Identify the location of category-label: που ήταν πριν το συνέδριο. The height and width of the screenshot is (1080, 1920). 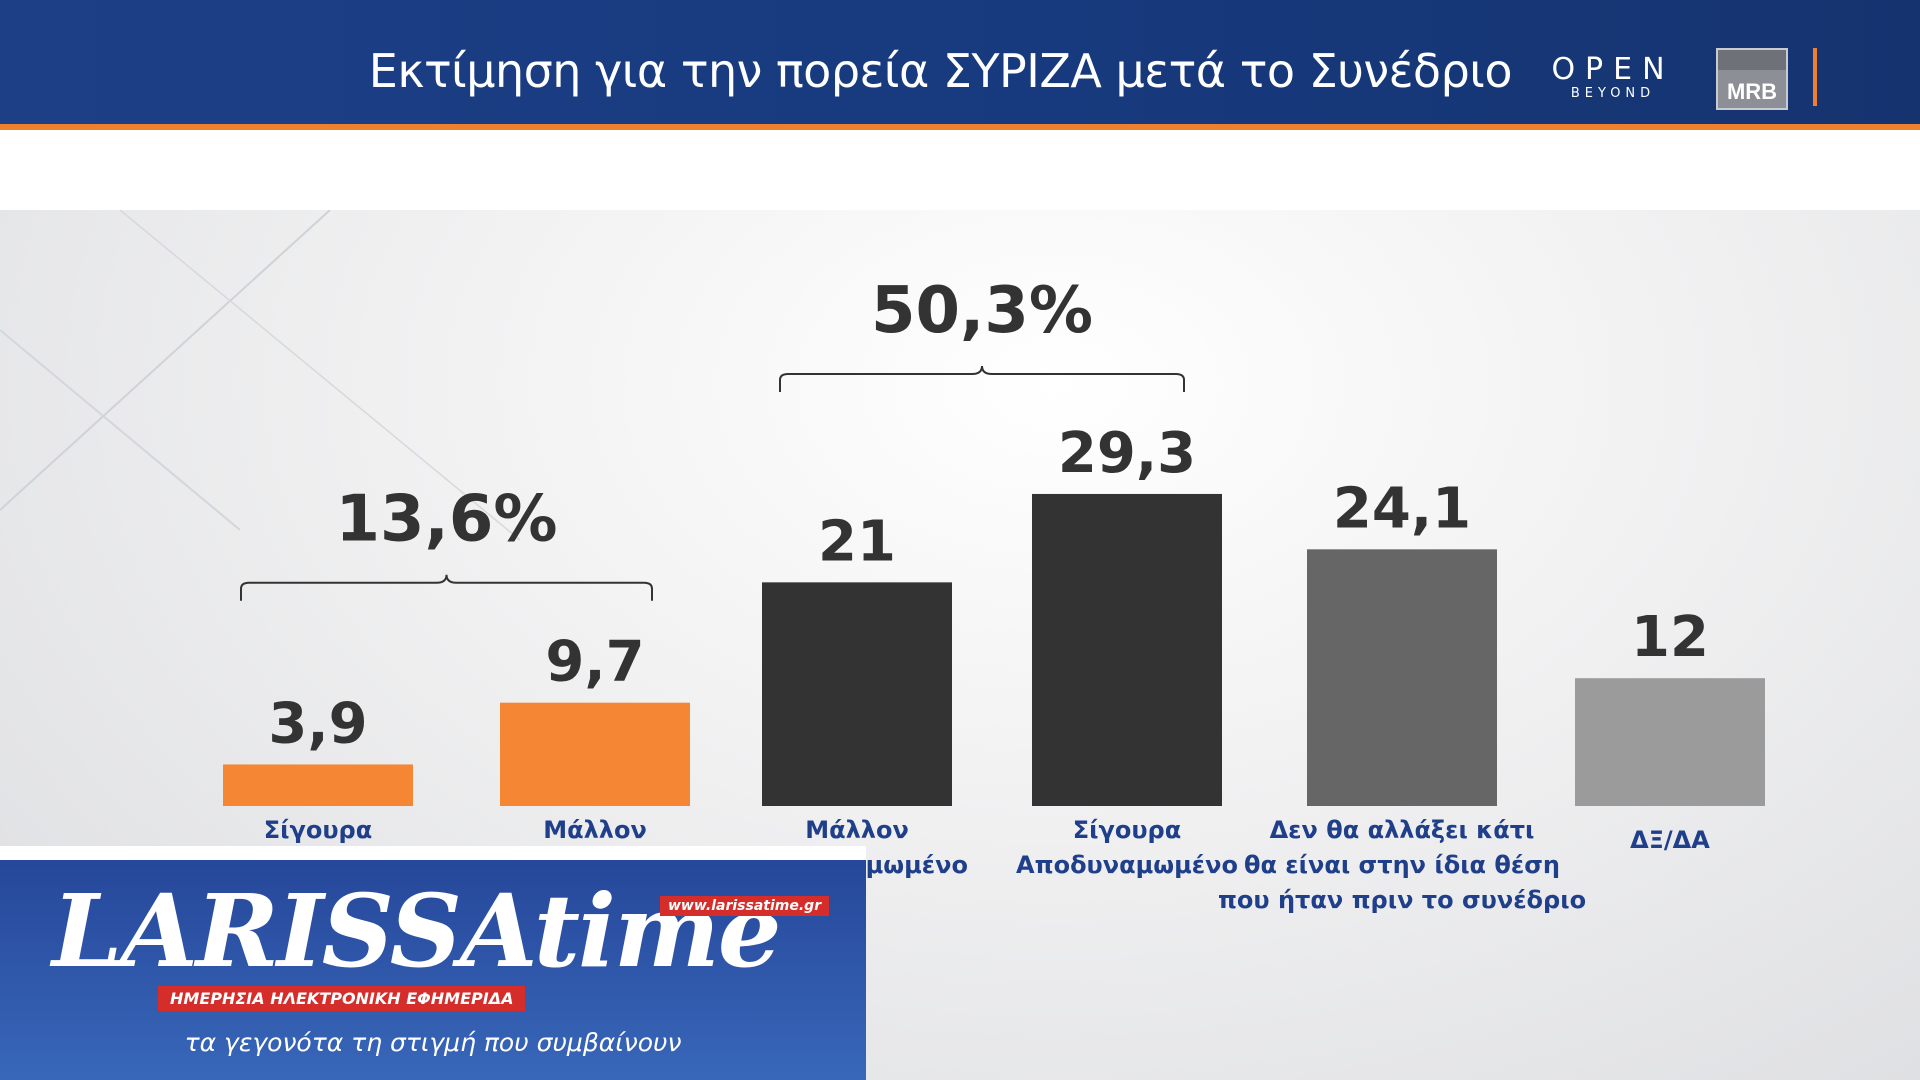
(1402, 900).